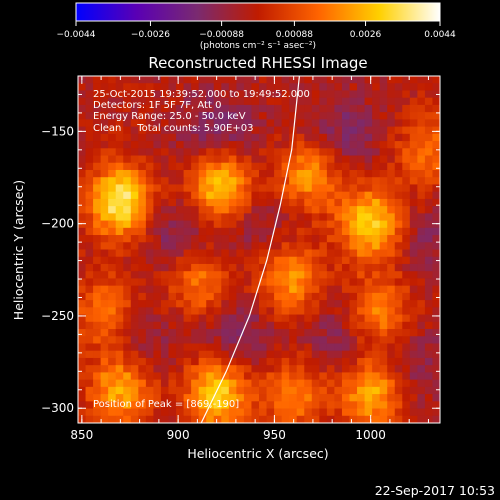  What do you see at coordinates (201, 94) in the screenshot?
I see `annotation-time-range: 25-Oct-2015 19:39:52.000 to 19:49:52.000` at bounding box center [201, 94].